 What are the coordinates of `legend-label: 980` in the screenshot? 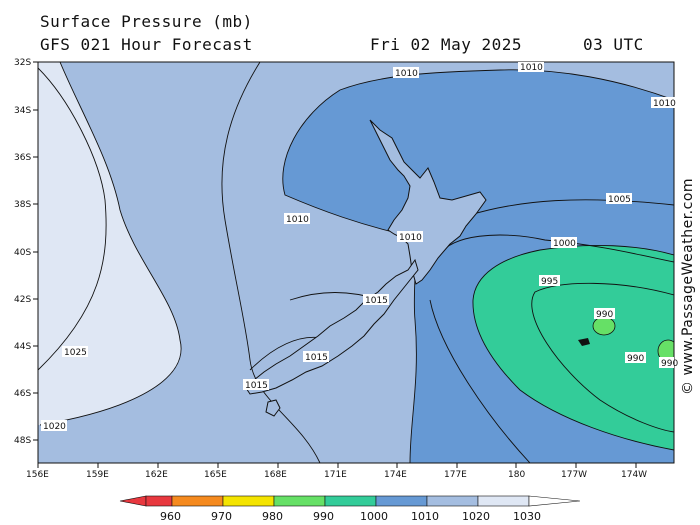 It's located at (272, 516).